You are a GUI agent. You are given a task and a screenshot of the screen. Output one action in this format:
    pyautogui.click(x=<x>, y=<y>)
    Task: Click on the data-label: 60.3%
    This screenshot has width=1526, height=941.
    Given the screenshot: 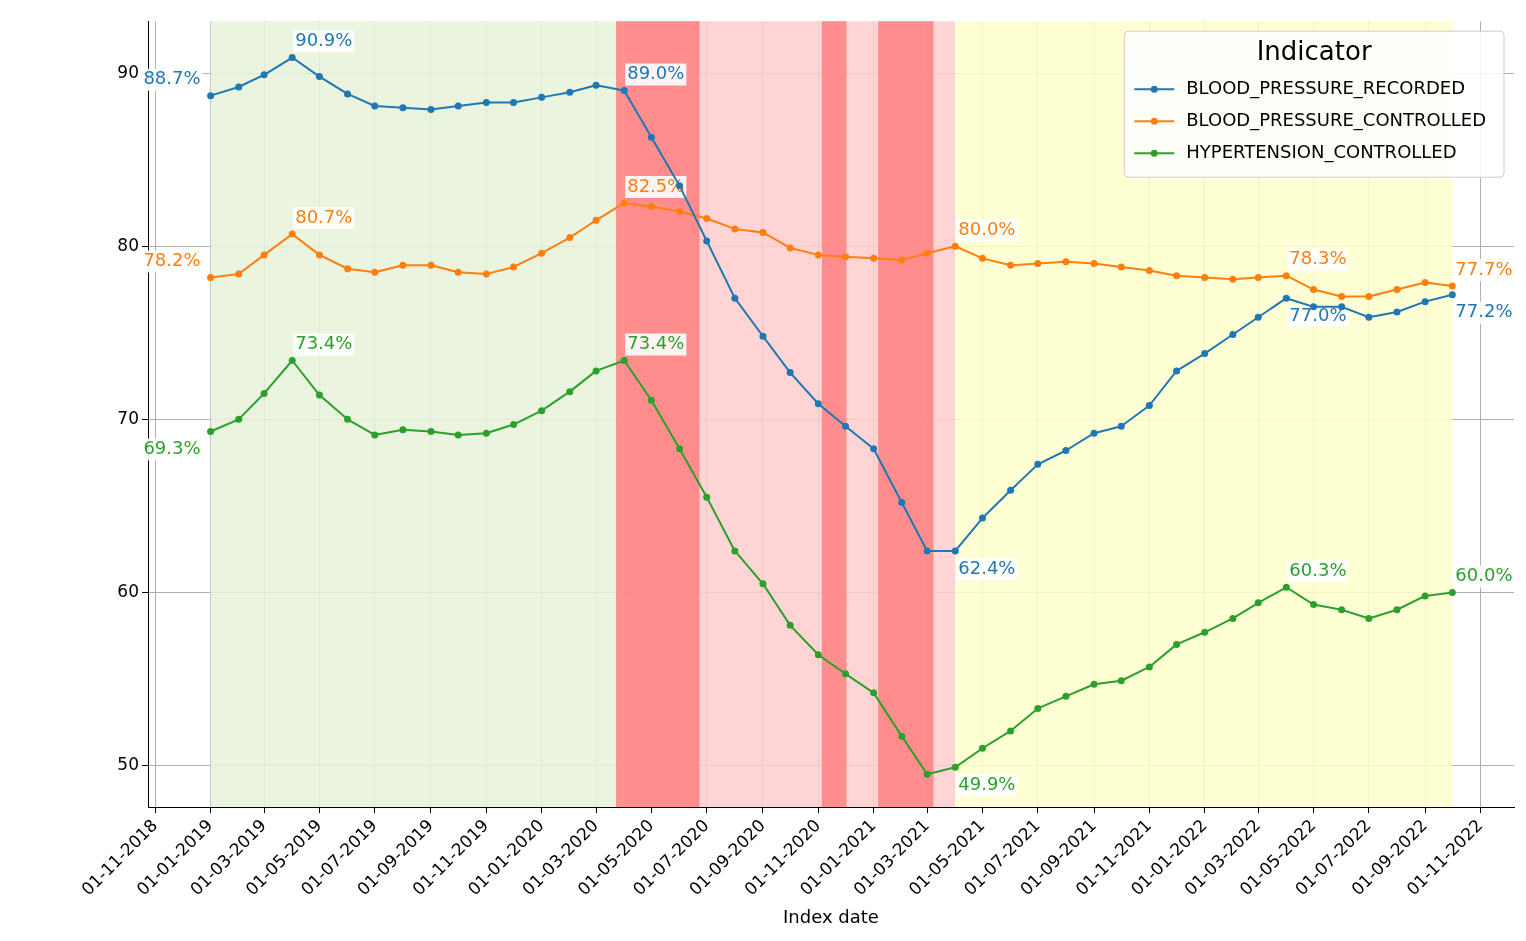 What is the action you would take?
    pyautogui.click(x=1318, y=569)
    